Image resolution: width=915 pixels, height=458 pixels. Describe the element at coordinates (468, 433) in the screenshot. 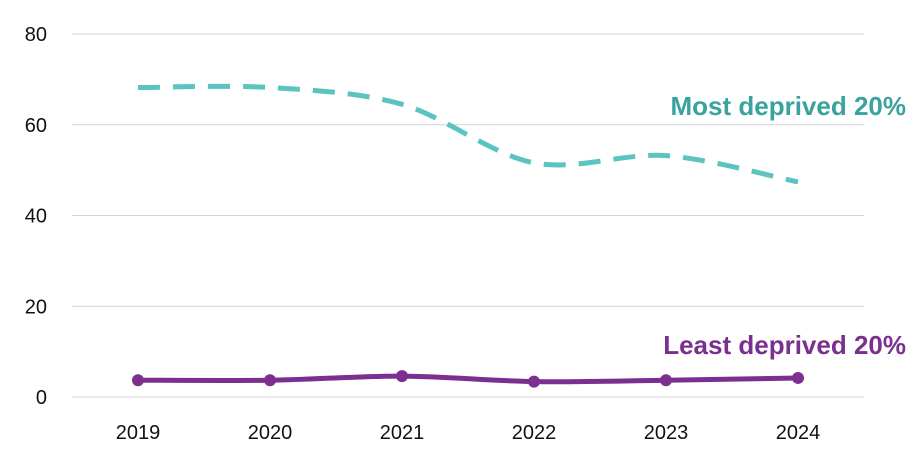

I see `x-axis-ticks: 2019 2020 2021 2022 2023 2024` at that location.